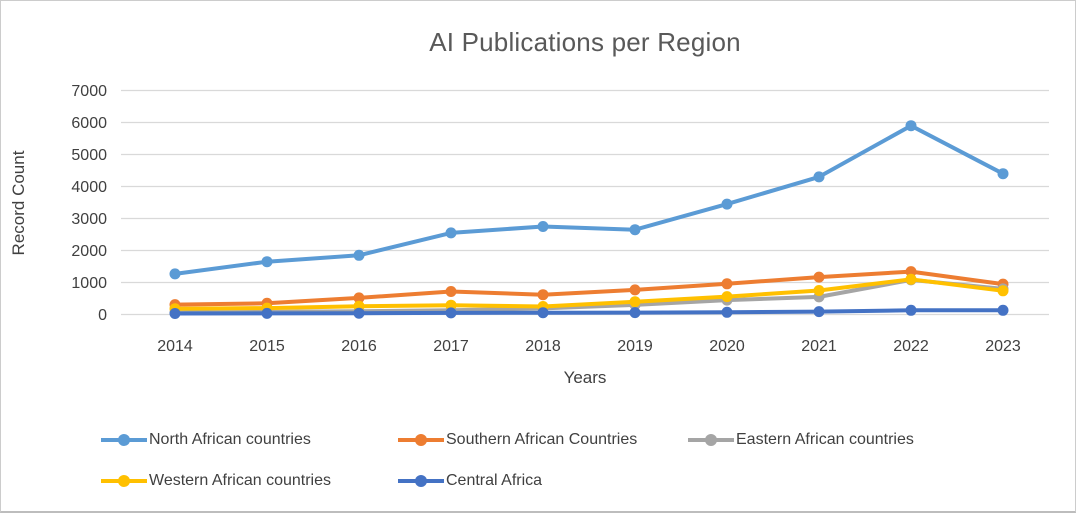  I want to click on legend-row: Western African countries Central Africa, so click(507, 481).